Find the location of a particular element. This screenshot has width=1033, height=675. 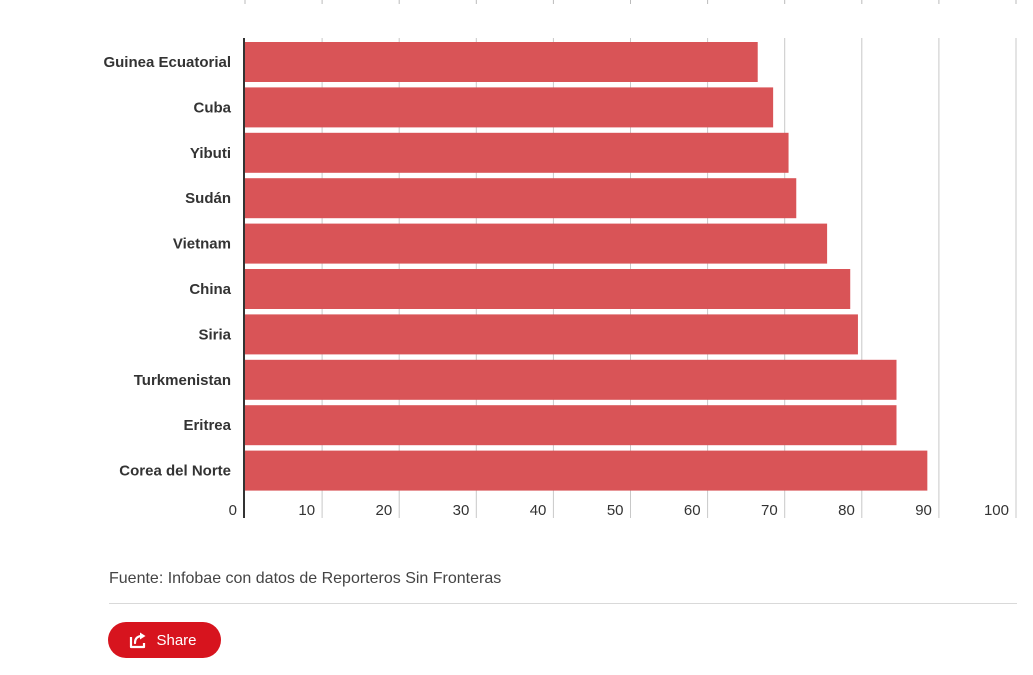

share-icon is located at coordinates (138, 640).